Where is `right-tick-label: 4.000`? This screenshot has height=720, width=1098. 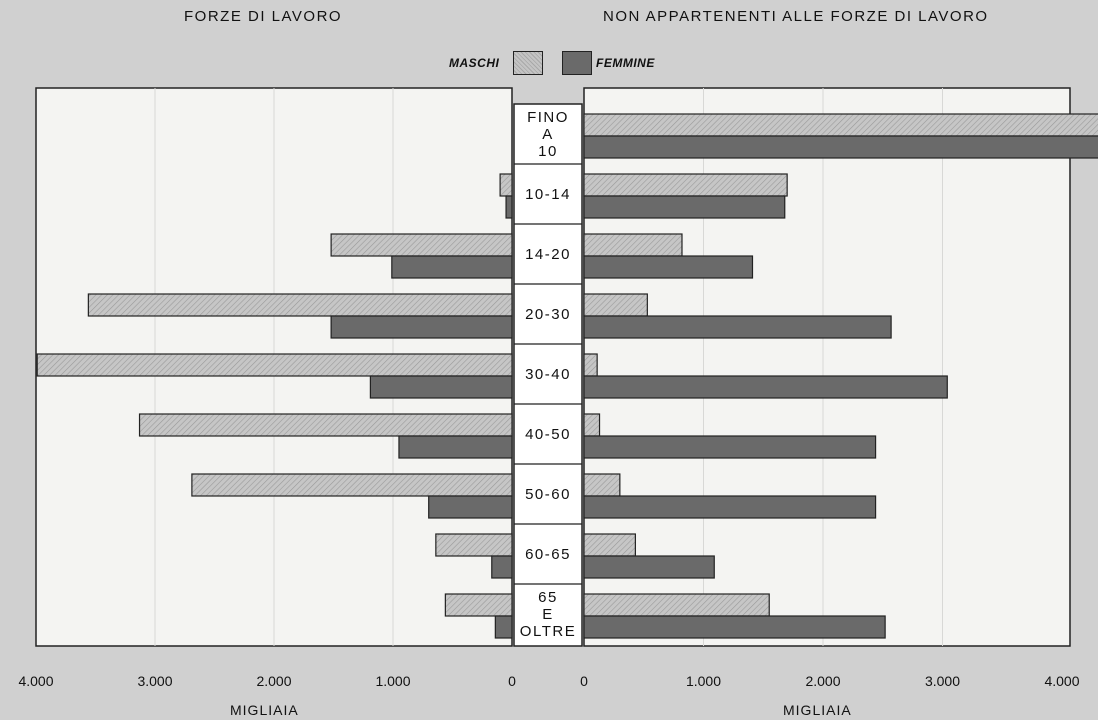
right-tick-label: 4.000 is located at coordinates (1061, 681).